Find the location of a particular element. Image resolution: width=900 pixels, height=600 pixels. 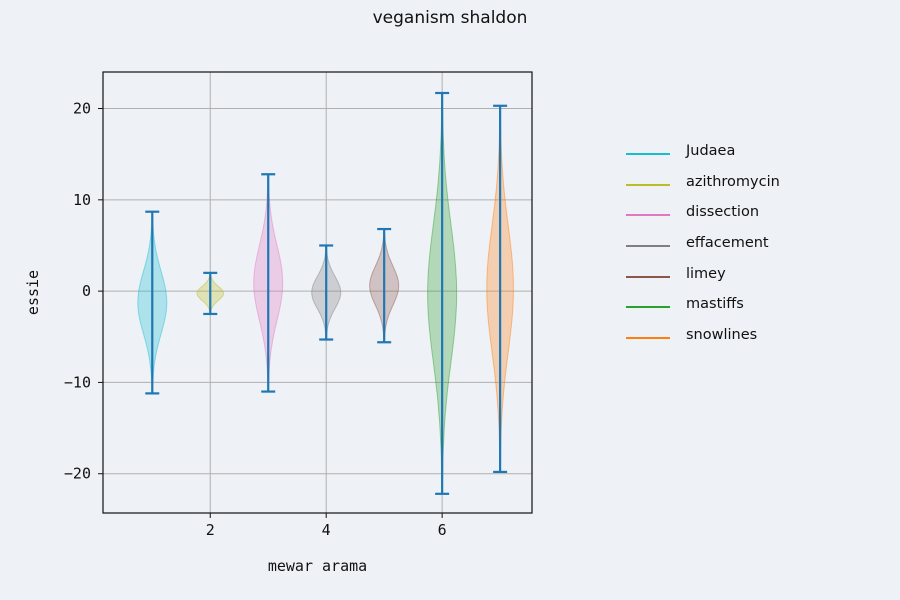

y-tick-label: 10 is located at coordinates (82, 200).